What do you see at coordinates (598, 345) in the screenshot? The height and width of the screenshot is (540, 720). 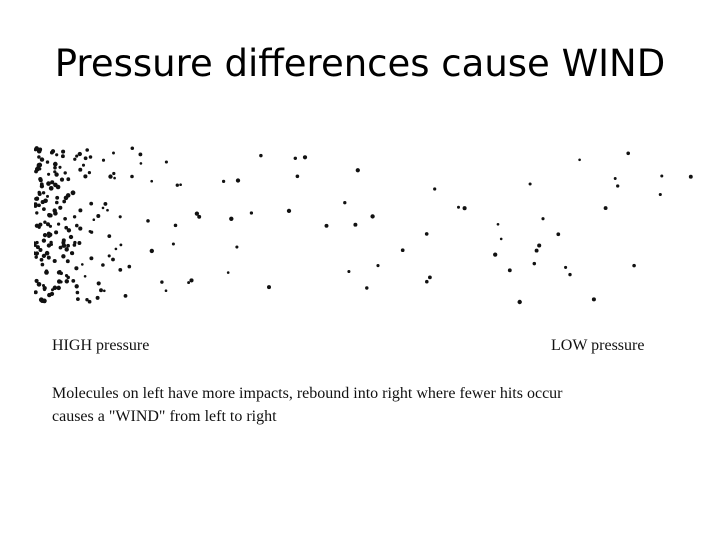 I see `low-pressure-label: LOW pressure` at bounding box center [598, 345].